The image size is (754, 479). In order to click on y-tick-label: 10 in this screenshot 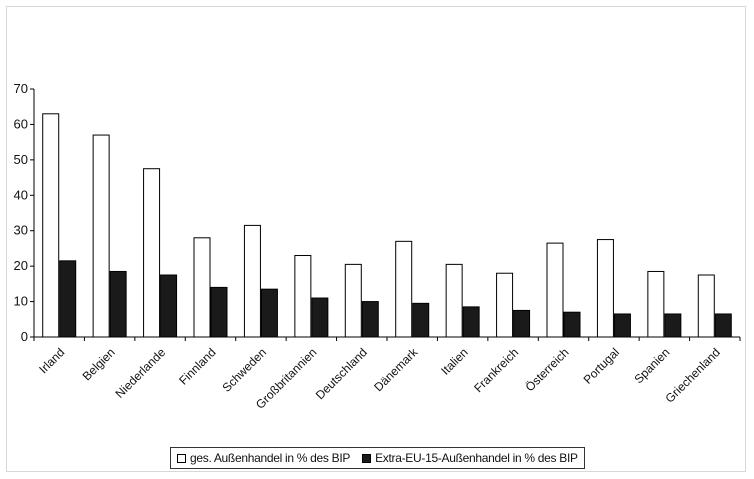, I will do `click(21, 301)`.